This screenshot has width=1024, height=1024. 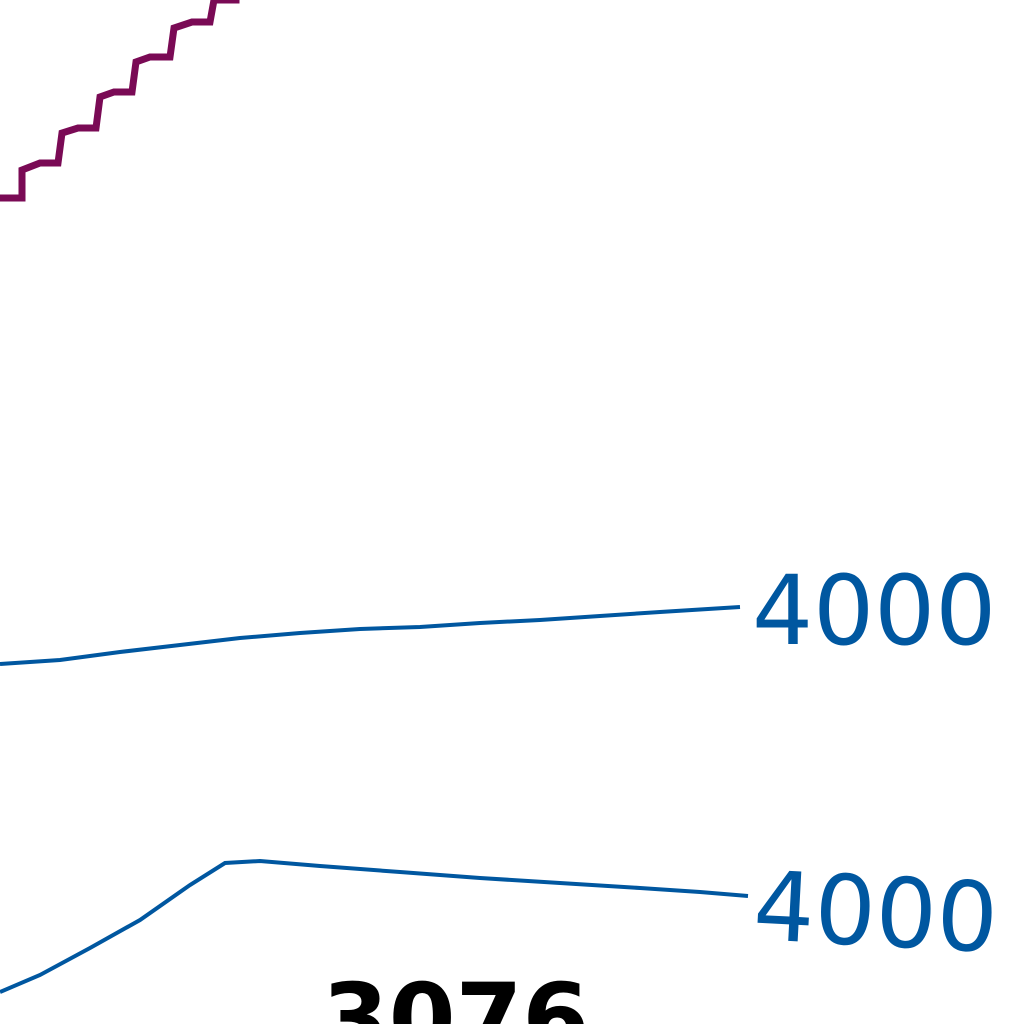 I want to click on contour-label-upper: 4000, so click(x=874, y=611).